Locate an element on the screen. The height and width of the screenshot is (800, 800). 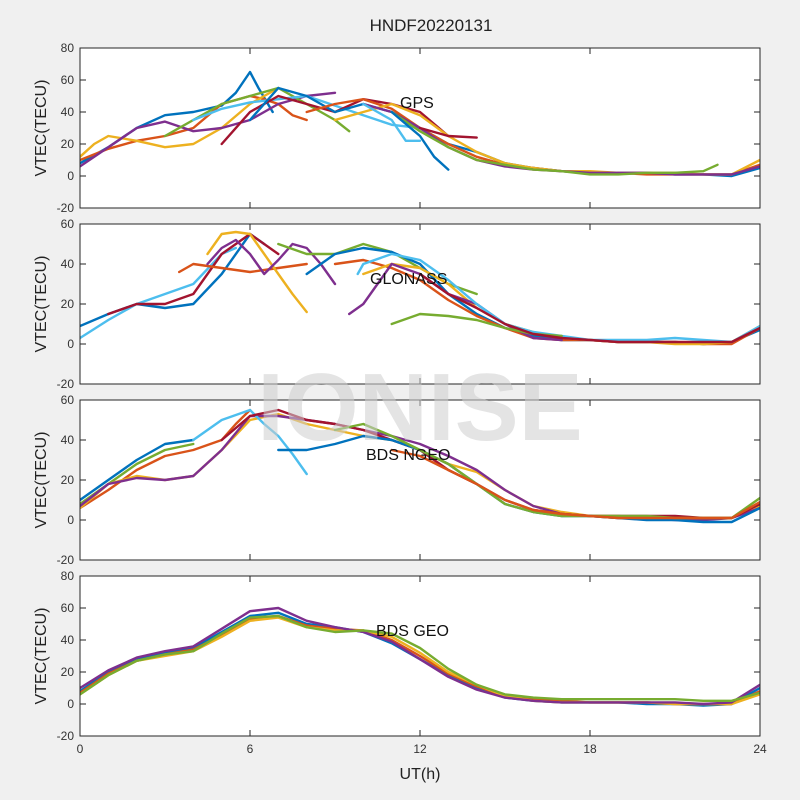
x-tick-label: 6 is located at coordinates (250, 749).